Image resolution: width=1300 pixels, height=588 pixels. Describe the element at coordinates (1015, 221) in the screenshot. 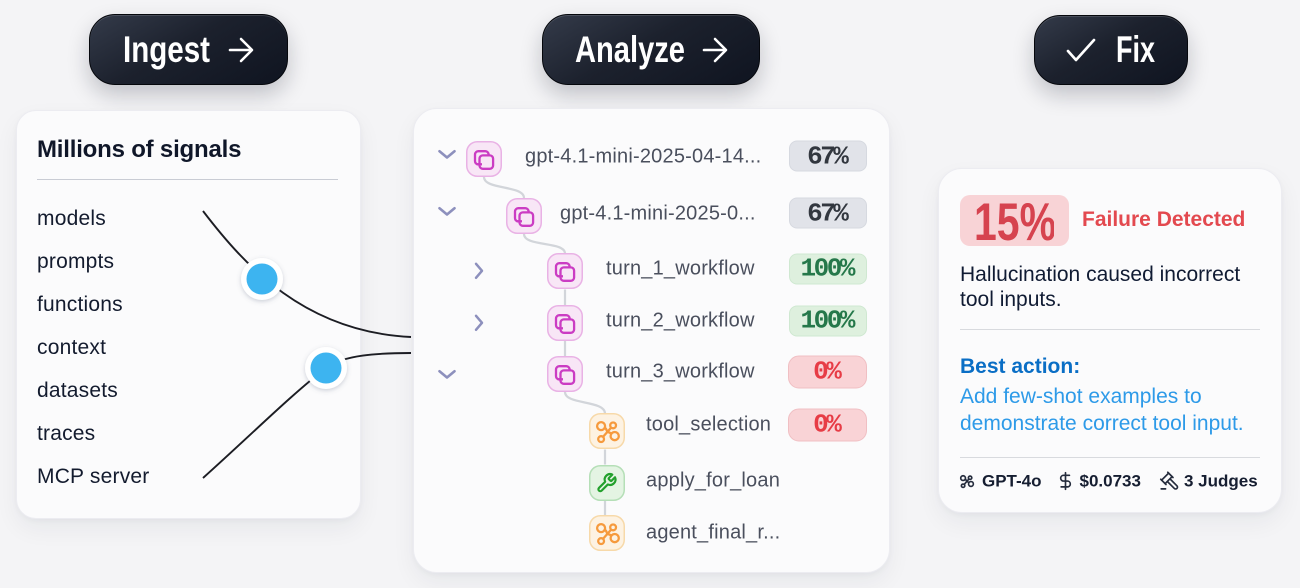

I see `svg-text: 15%` at that location.